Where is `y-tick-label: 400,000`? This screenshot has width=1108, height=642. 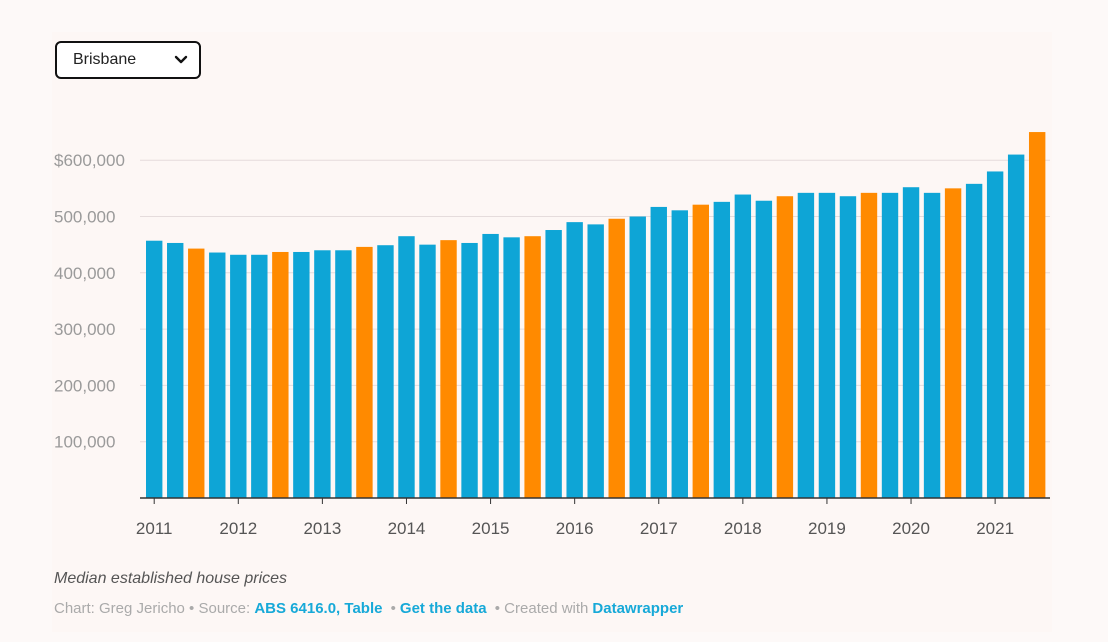 y-tick-label: 400,000 is located at coordinates (84, 273).